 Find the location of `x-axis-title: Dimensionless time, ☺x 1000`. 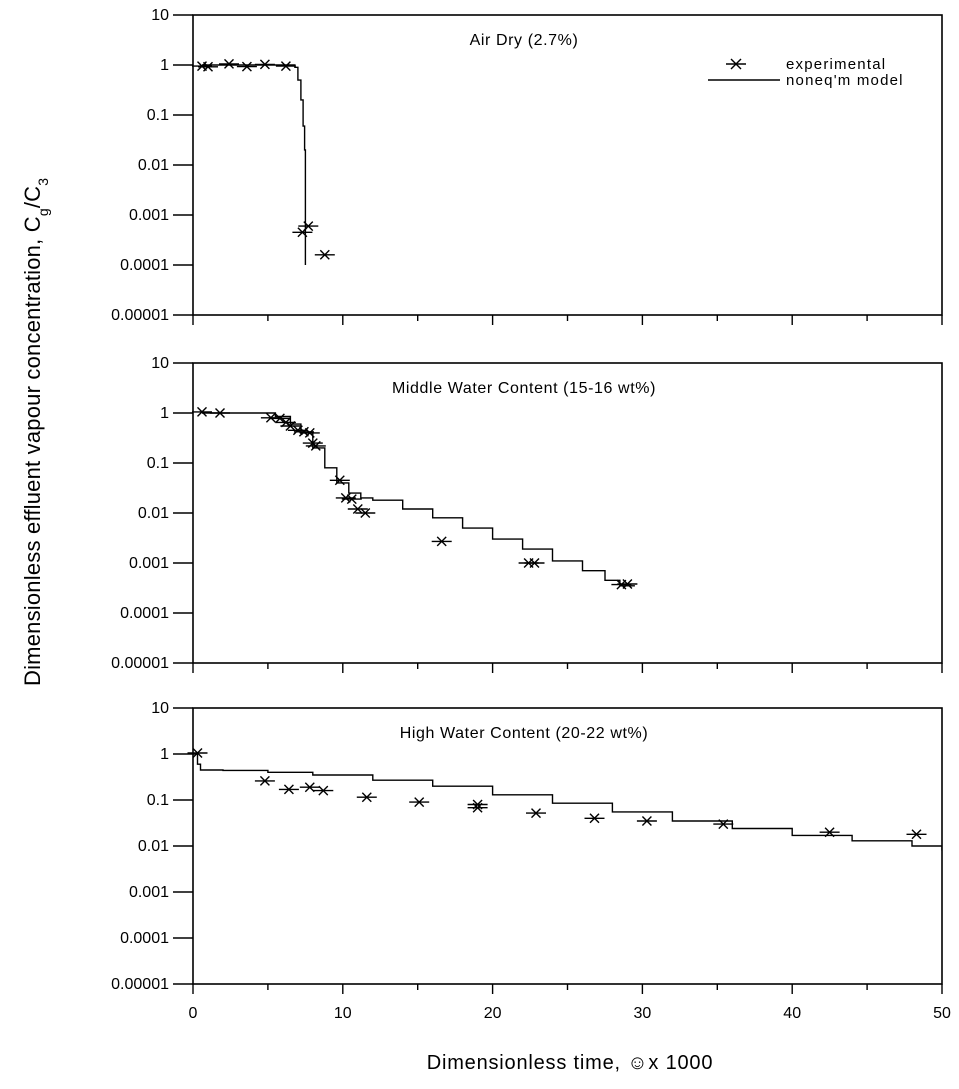

x-axis-title: Dimensionless time, ☺x 1000 is located at coordinates (570, 1063).